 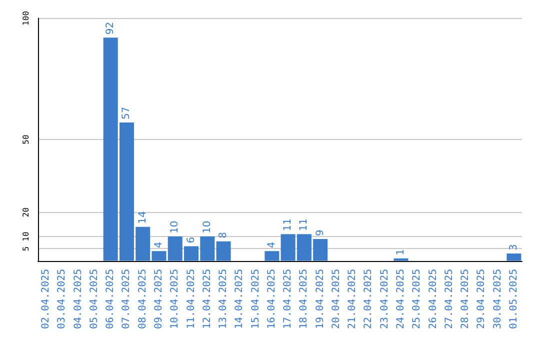 I want to click on x-tick-label: 11.04.2025, so click(x=191, y=299).